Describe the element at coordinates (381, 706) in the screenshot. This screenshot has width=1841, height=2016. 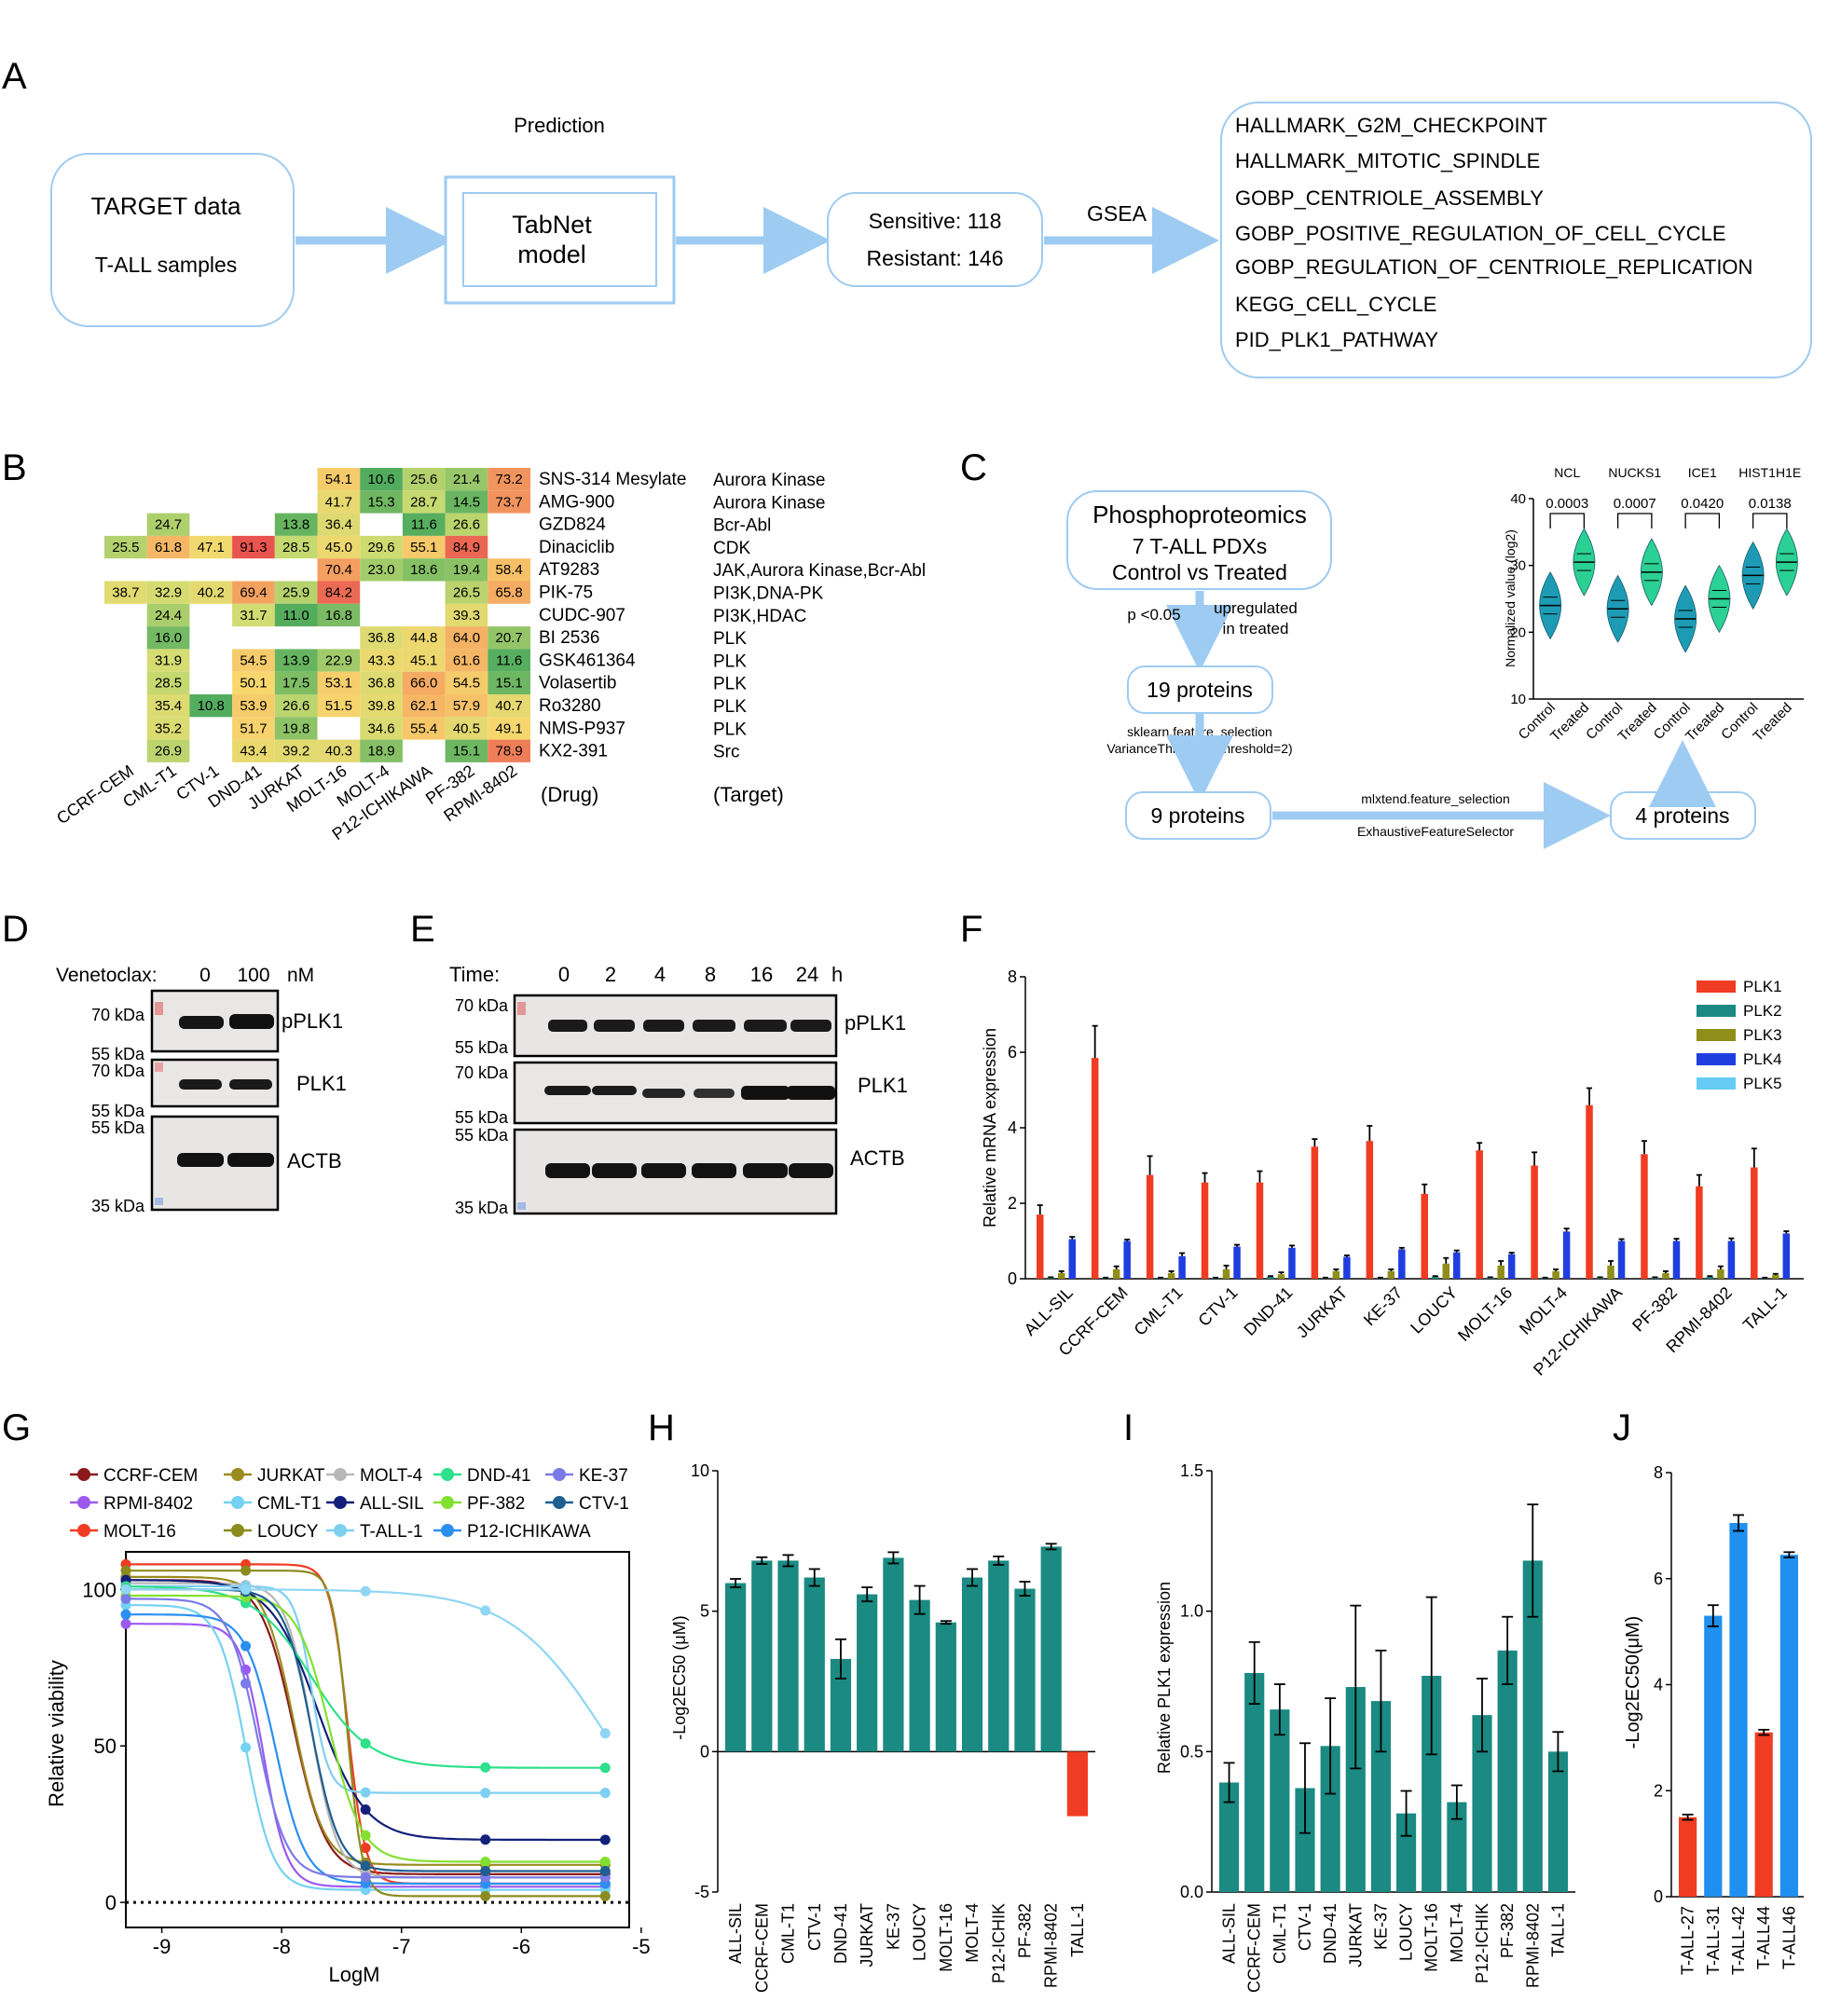
I see `heatmap-value: 39.8` at that location.